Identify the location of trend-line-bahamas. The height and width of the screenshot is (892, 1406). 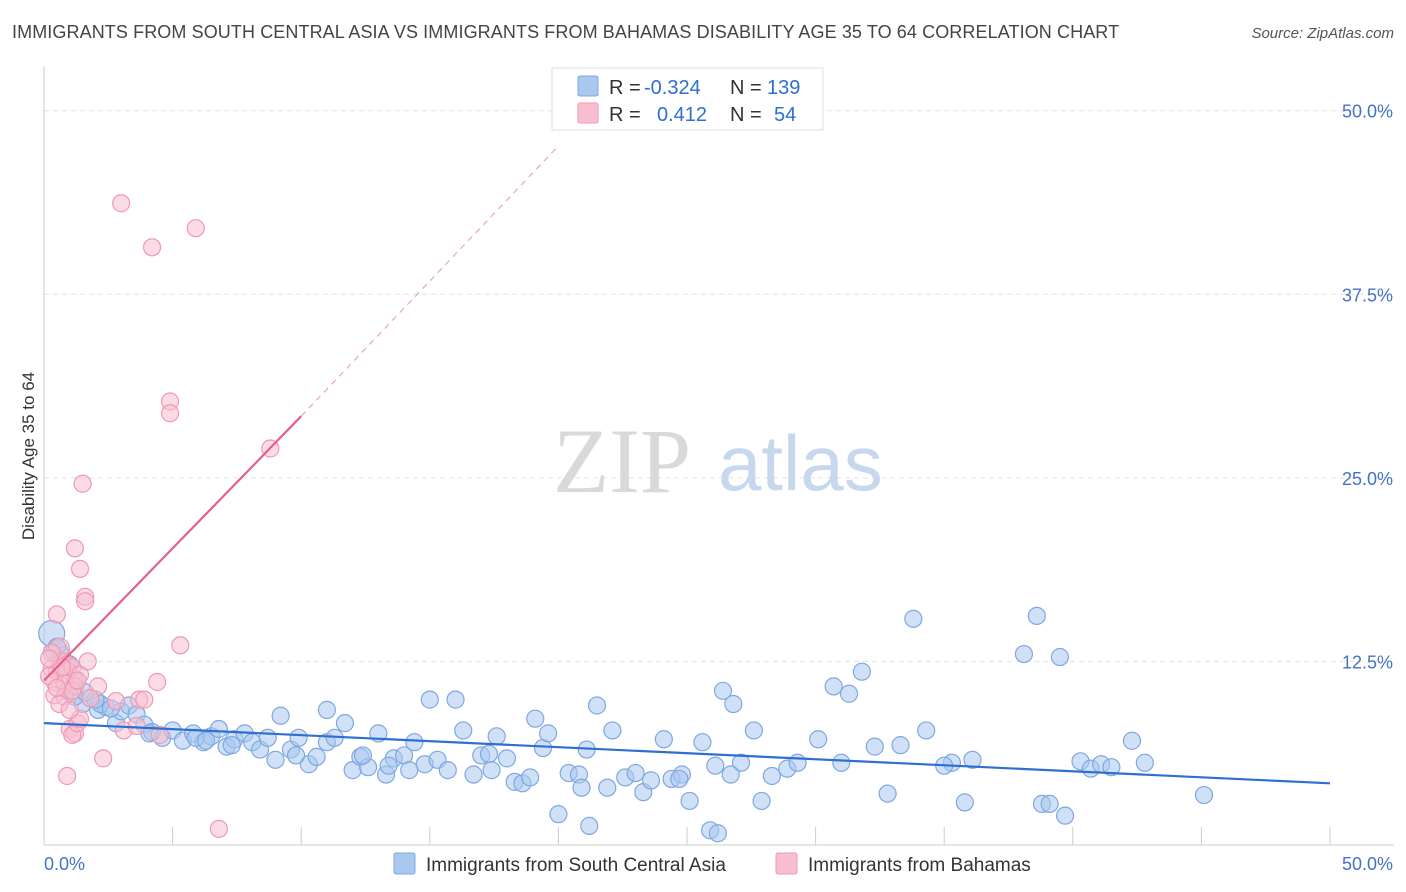
(172, 548).